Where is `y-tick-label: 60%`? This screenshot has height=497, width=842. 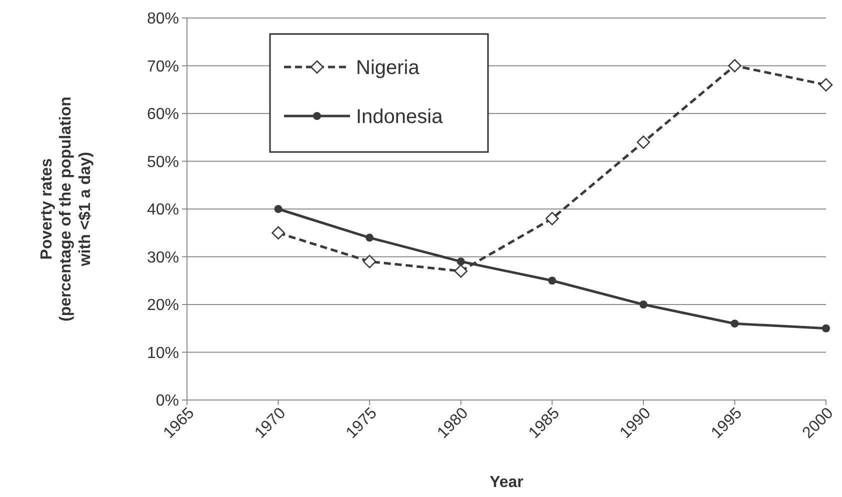
y-tick-label: 60% is located at coordinates (162, 115).